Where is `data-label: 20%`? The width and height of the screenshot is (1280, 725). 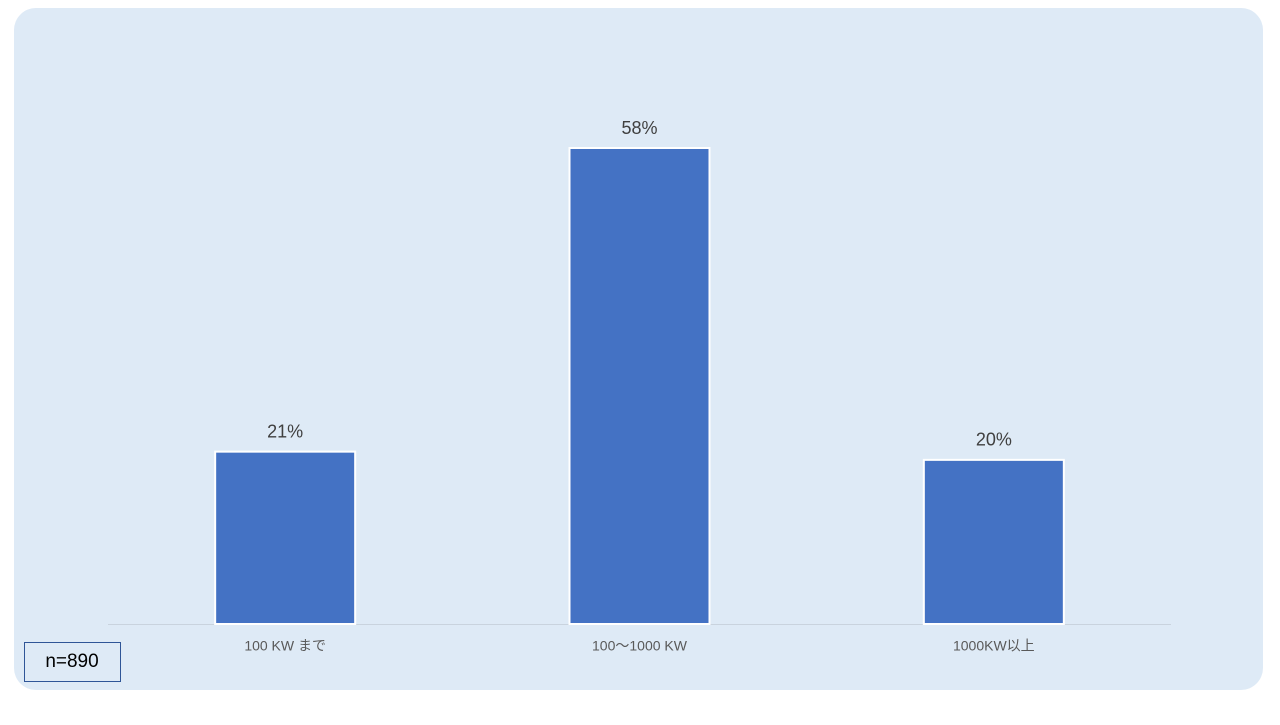
data-label: 20% is located at coordinates (994, 440).